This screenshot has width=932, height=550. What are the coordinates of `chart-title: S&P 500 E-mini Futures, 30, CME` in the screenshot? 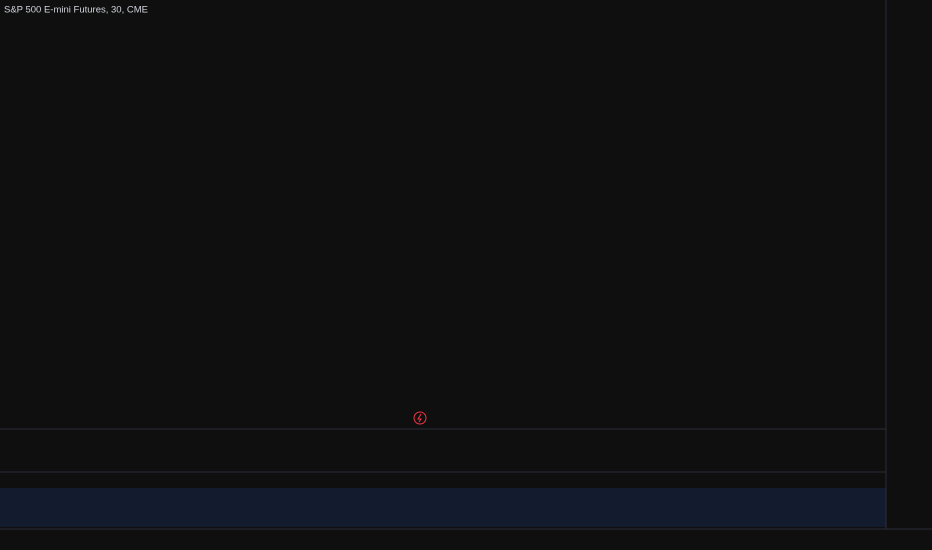 It's located at (76, 10).